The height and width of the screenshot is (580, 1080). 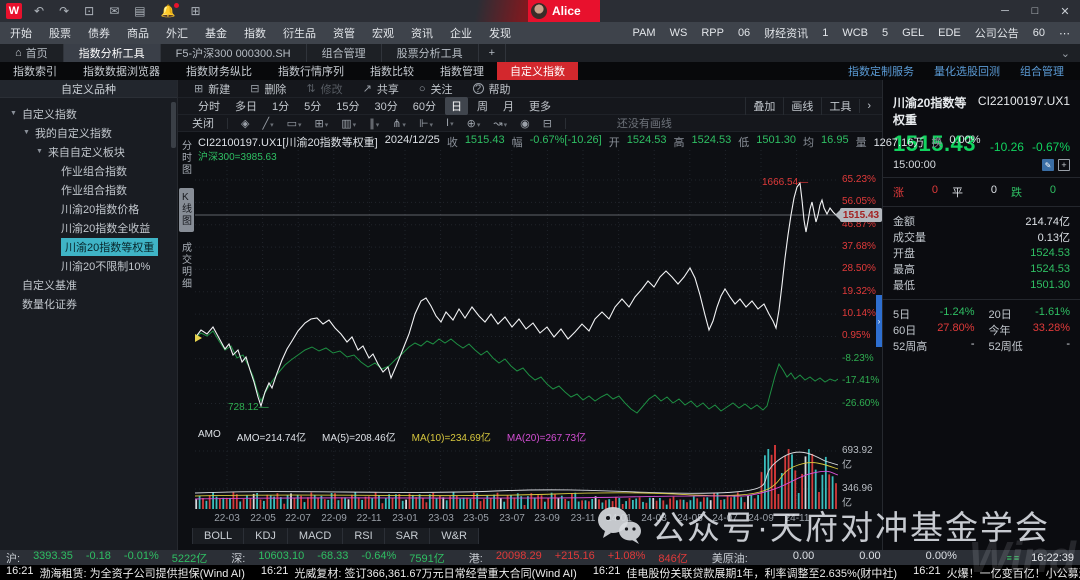 I want to click on new-button: ⊞ 新建, so click(x=212, y=89).